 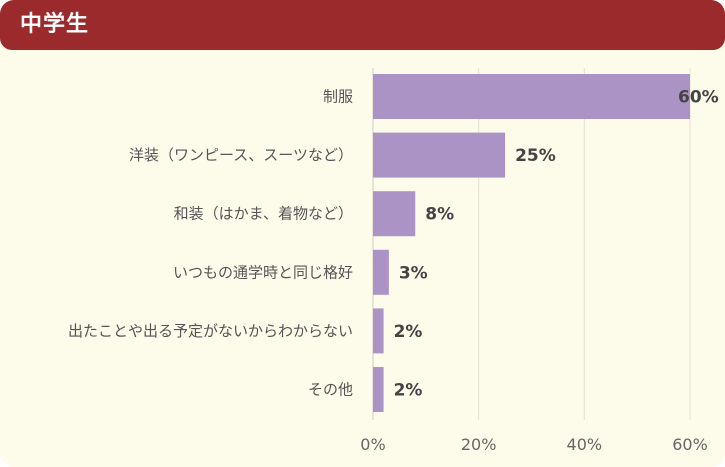 I want to click on category-label: いつもの通学時と同じ格好, so click(x=263, y=272).